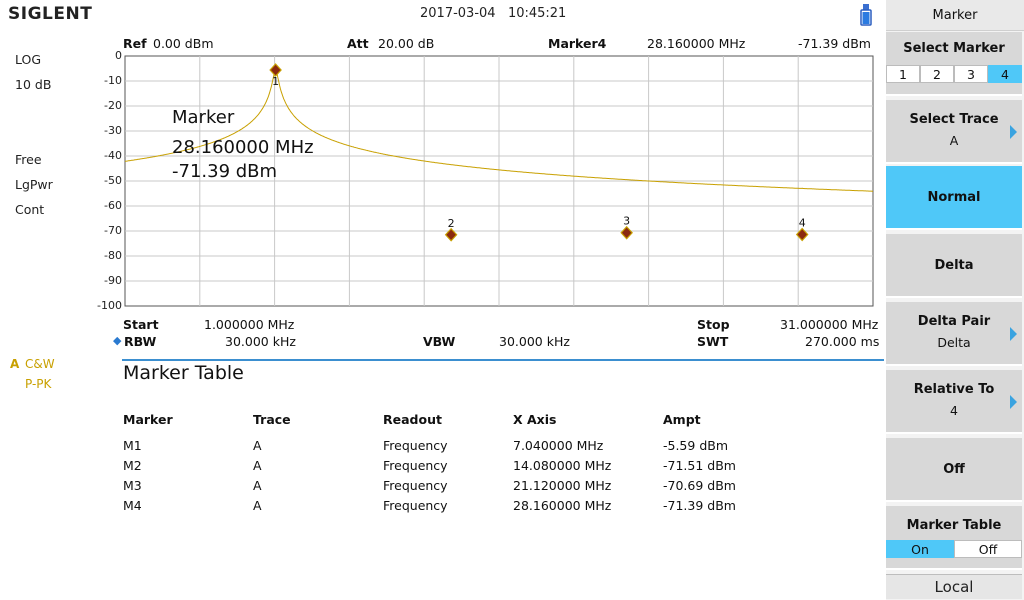  I want to click on table-header-marker-id: Marker, so click(148, 419).